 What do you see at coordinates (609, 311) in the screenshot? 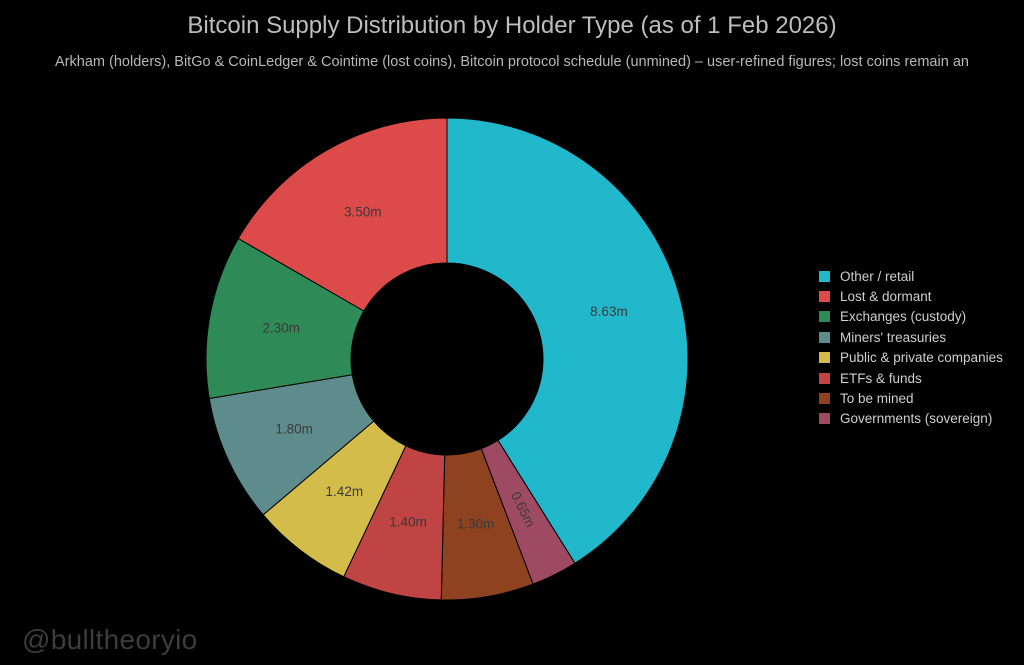
I see `slice-value-label: 8.63m` at bounding box center [609, 311].